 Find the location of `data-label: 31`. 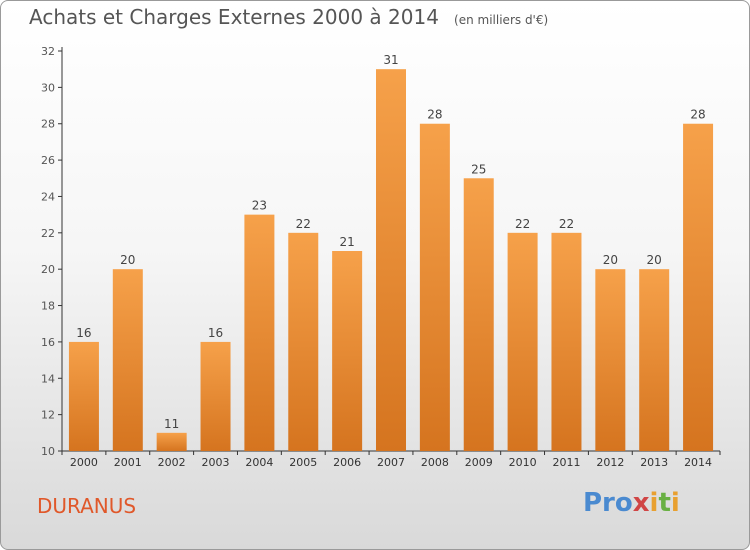

data-label: 31 is located at coordinates (390, 60).